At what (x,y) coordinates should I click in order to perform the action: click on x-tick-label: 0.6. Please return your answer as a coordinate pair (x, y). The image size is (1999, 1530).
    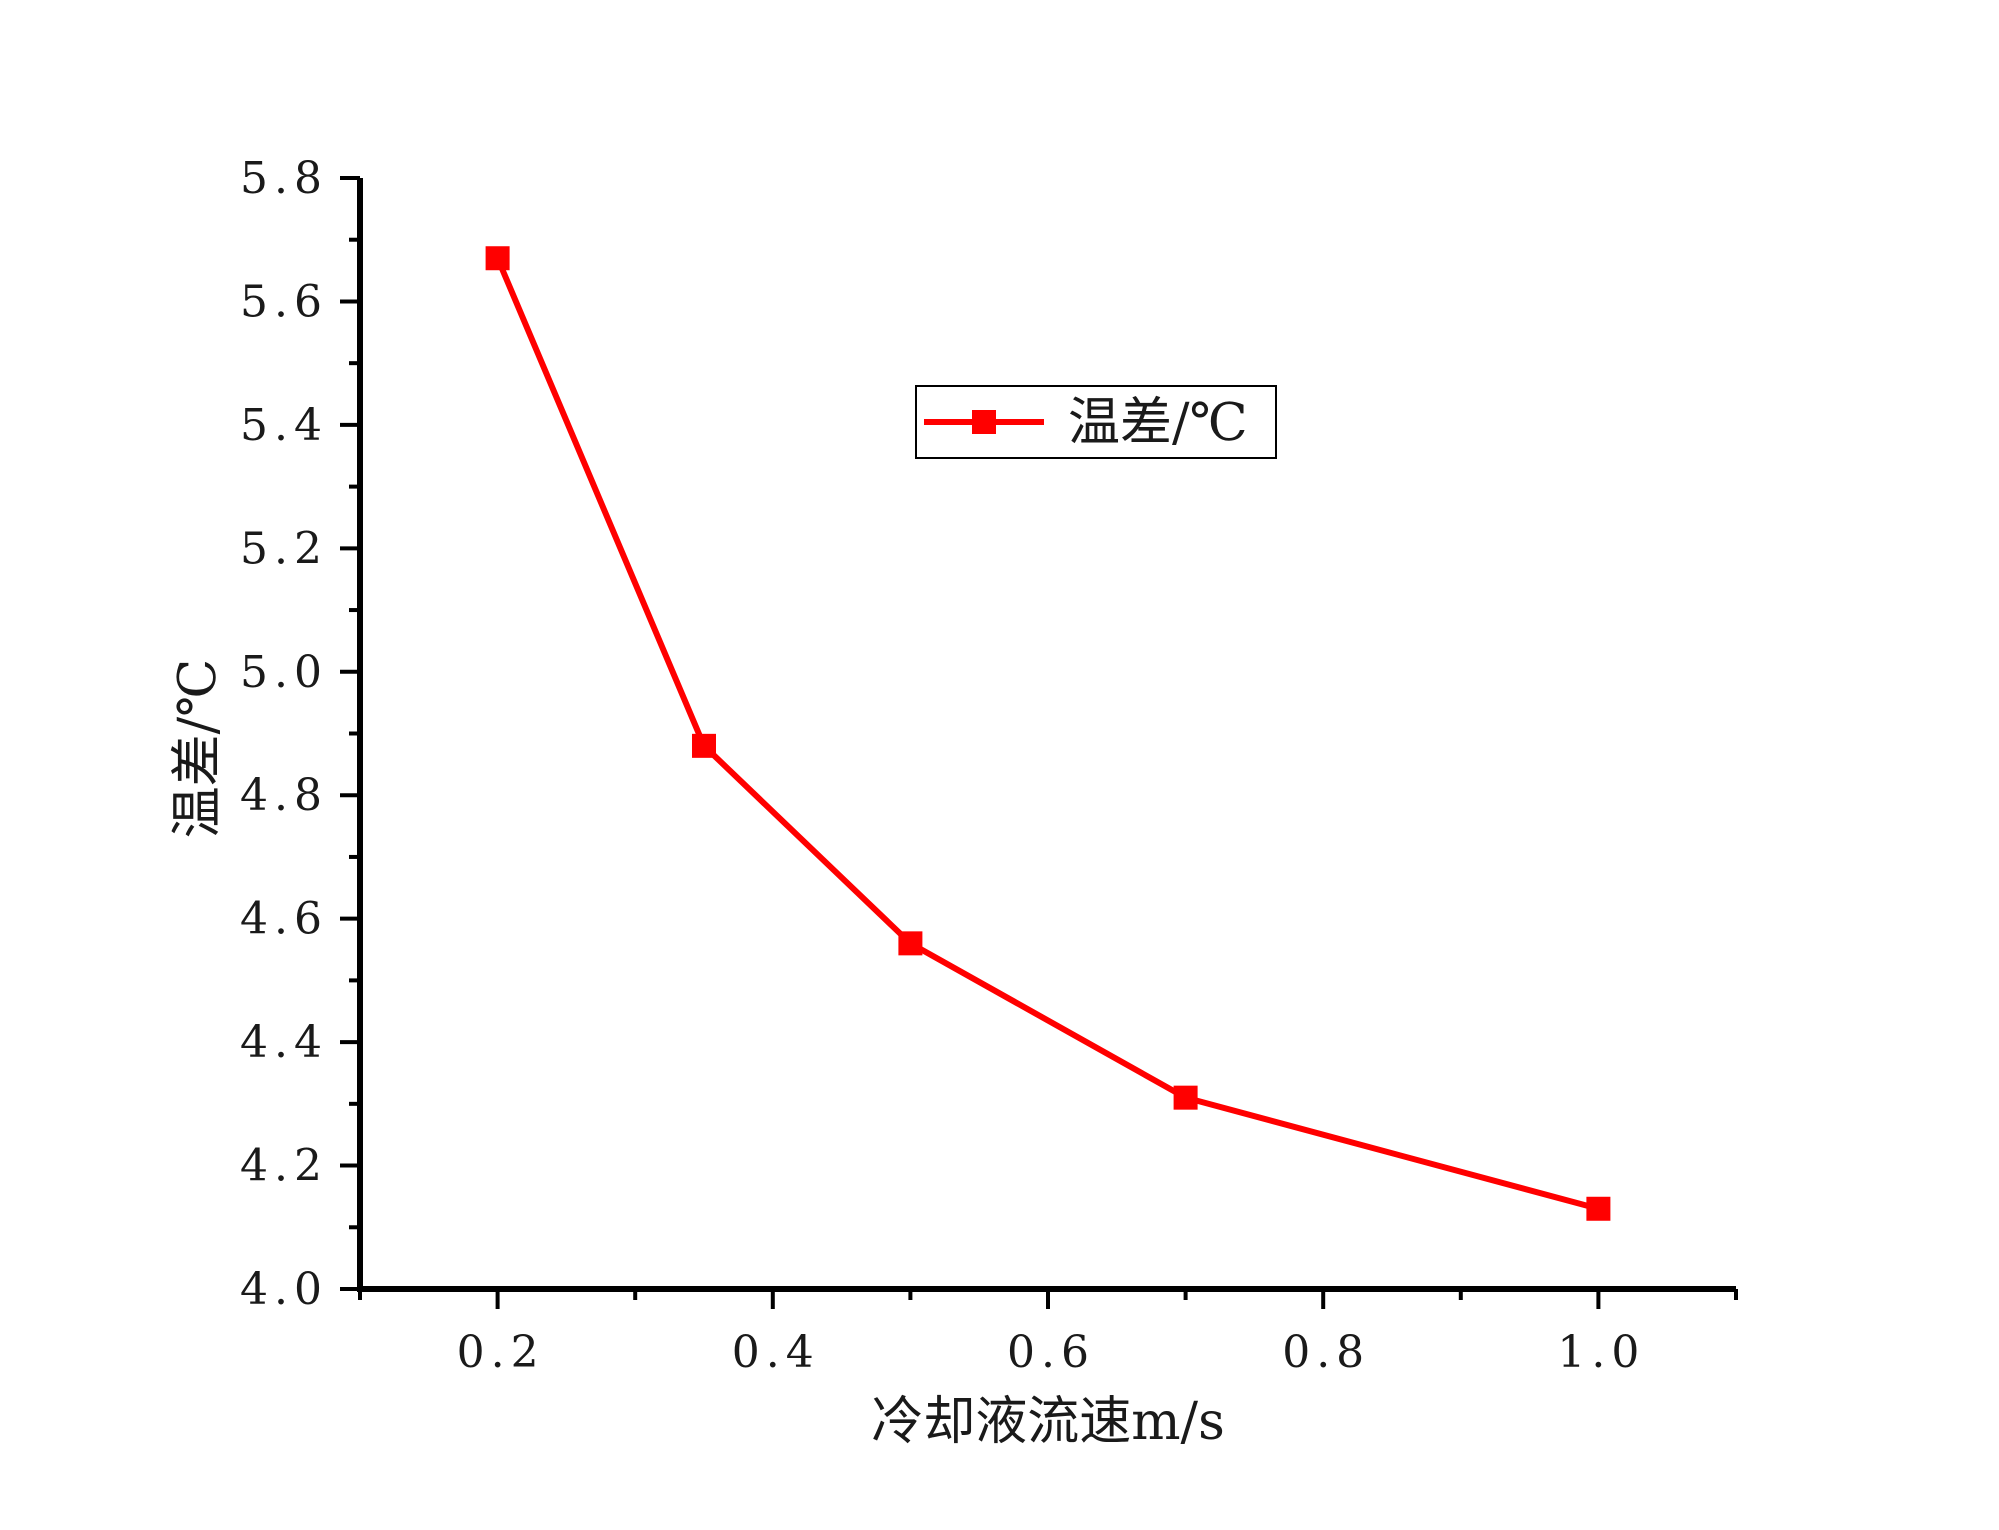
    Looking at the image, I should click on (1051, 1352).